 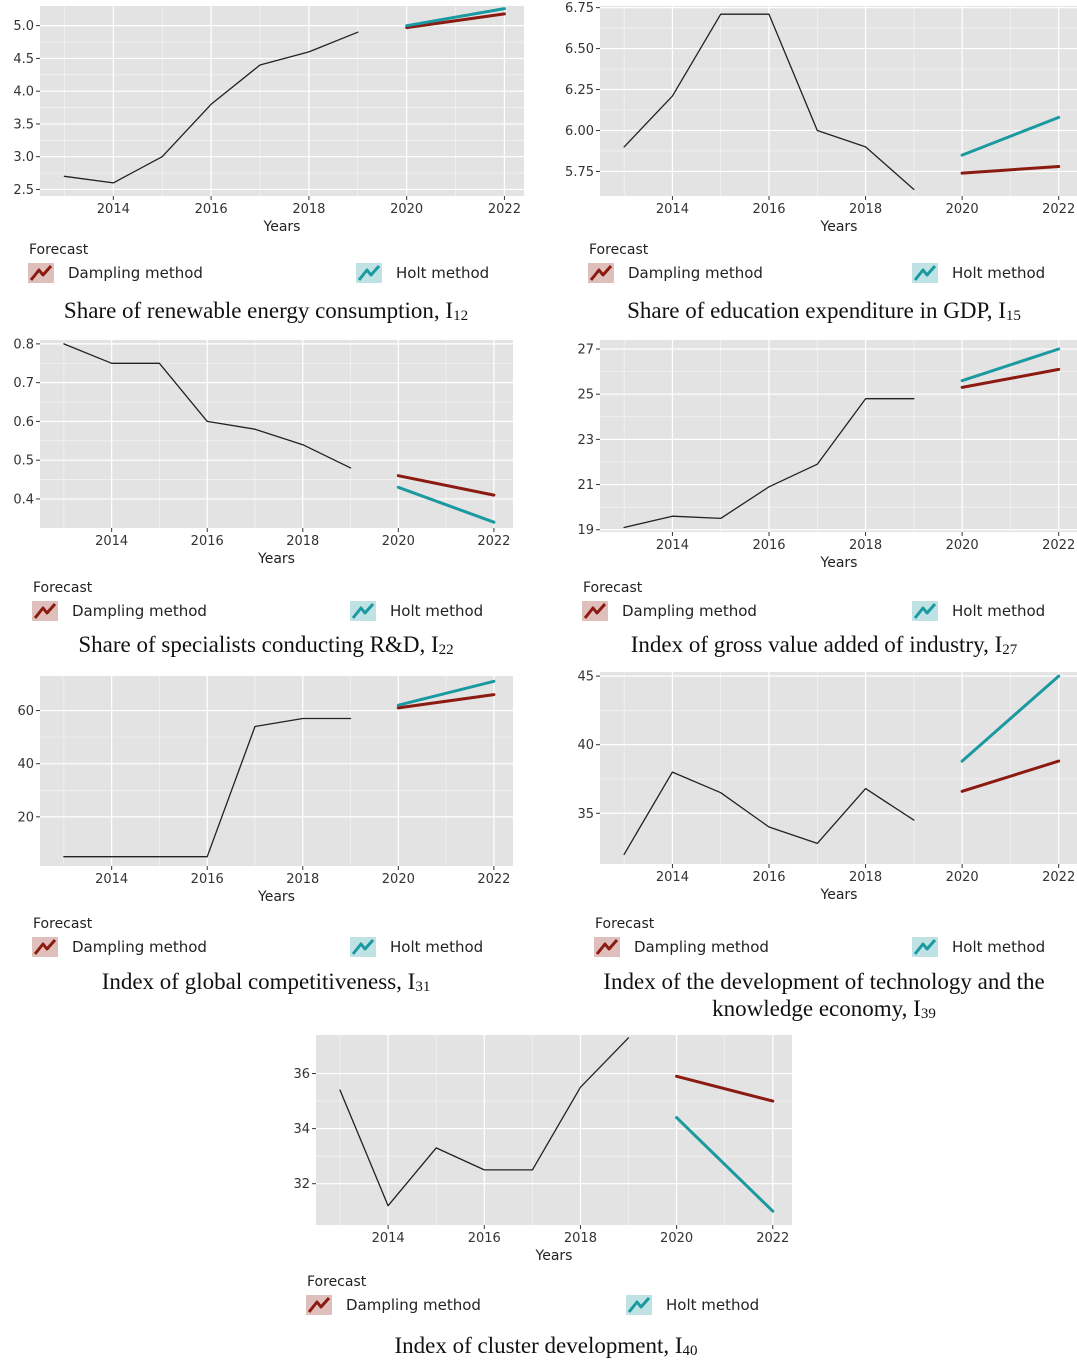 I want to click on y-tick-label: 3.0, so click(x=23, y=157).